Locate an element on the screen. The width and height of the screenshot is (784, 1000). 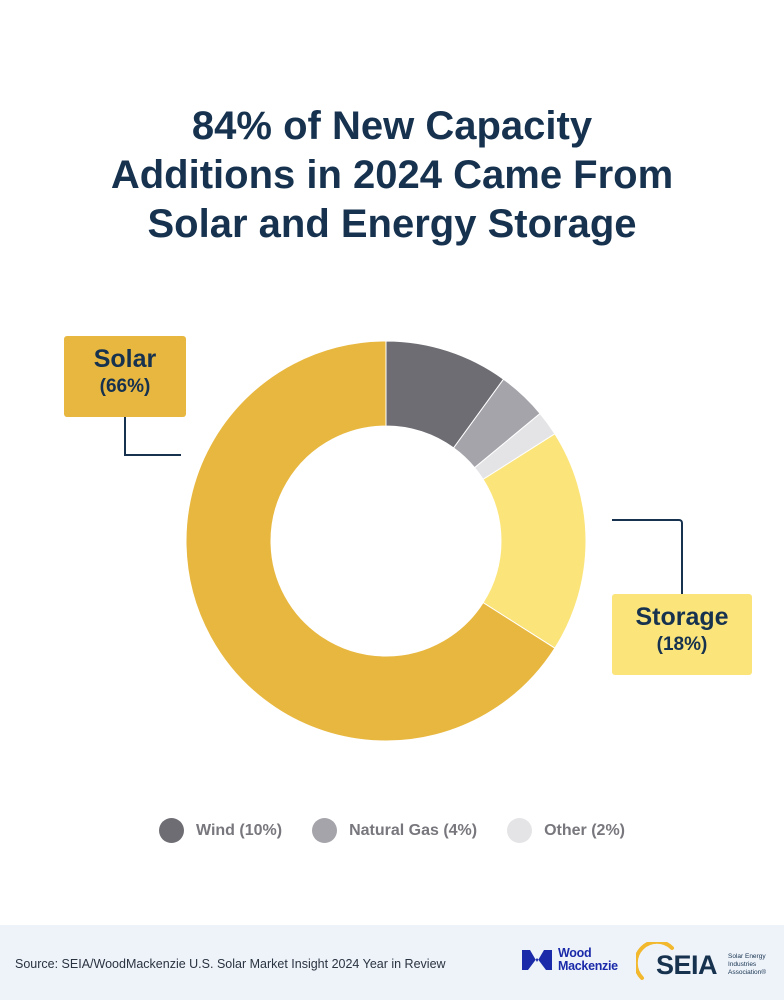
storage-callout: Storage (18%) is located at coordinates (682, 634).